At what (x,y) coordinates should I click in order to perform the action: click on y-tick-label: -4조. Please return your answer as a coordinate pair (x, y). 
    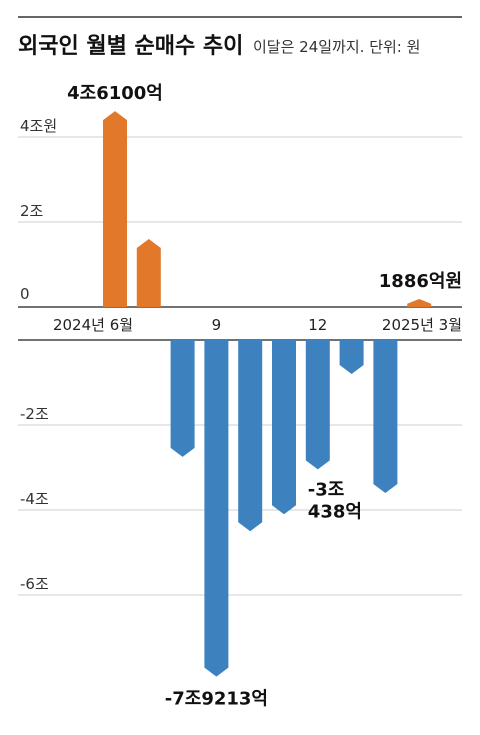
    Looking at the image, I should click on (34, 499).